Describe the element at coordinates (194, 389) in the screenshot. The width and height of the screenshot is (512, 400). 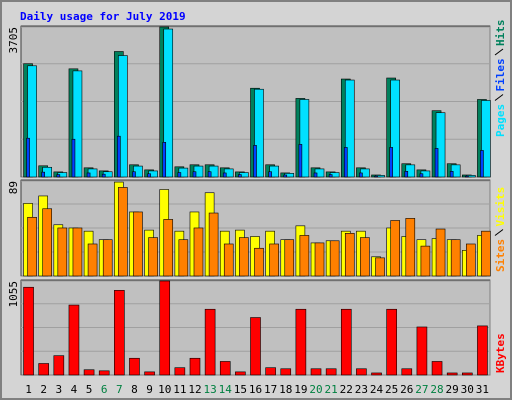
I see `x-tick-label: 12` at that location.